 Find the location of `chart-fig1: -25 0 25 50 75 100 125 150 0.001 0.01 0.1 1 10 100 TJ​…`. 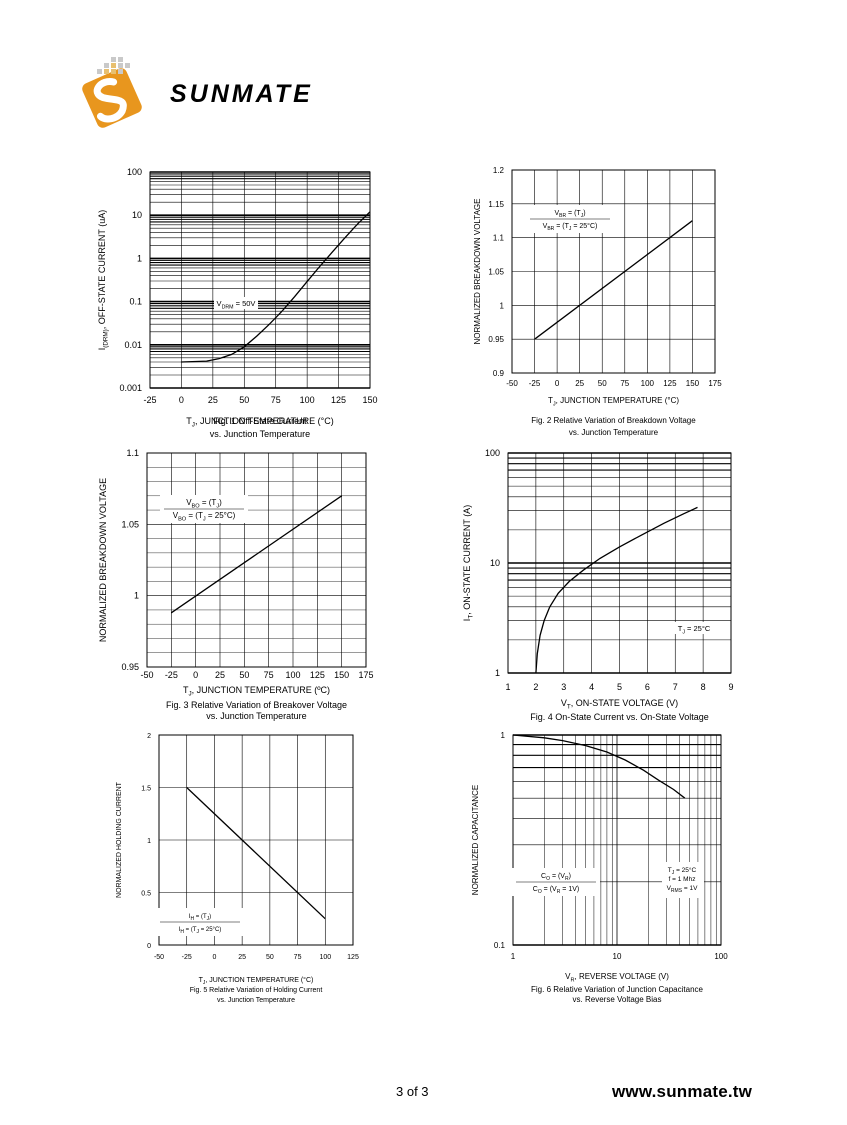

chart-fig1: -25 0 25 50 75 100 125 150 0.001 0.01 0.1 1 10 100 TJ​… is located at coordinates (237, 303).